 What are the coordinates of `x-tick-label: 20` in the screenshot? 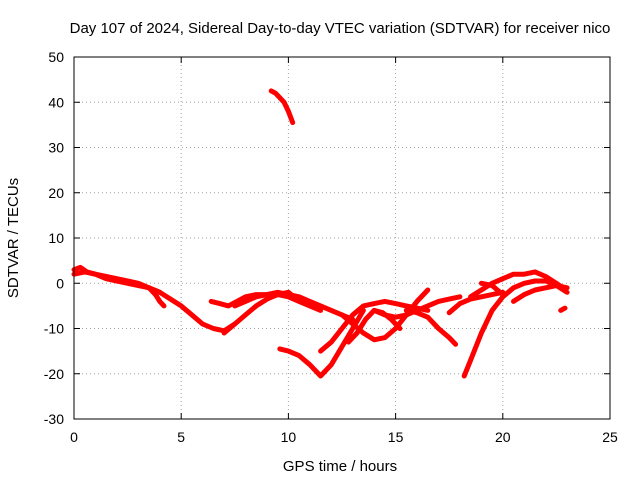 It's located at (503, 437).